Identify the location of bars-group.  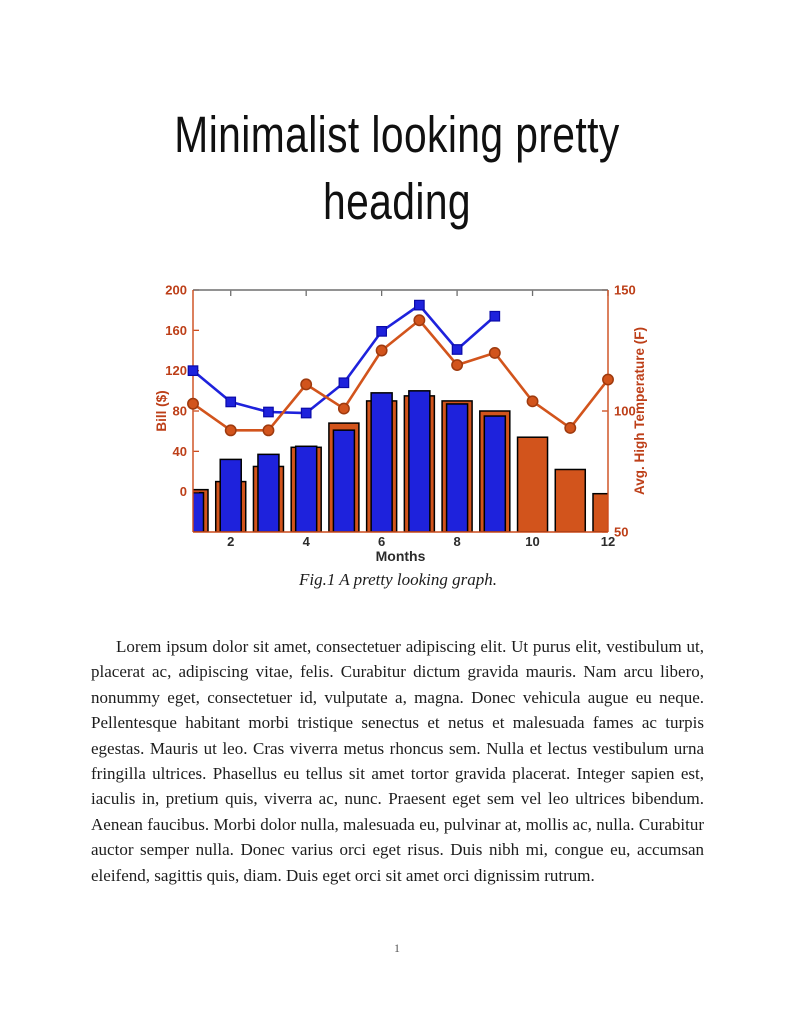
(400, 461).